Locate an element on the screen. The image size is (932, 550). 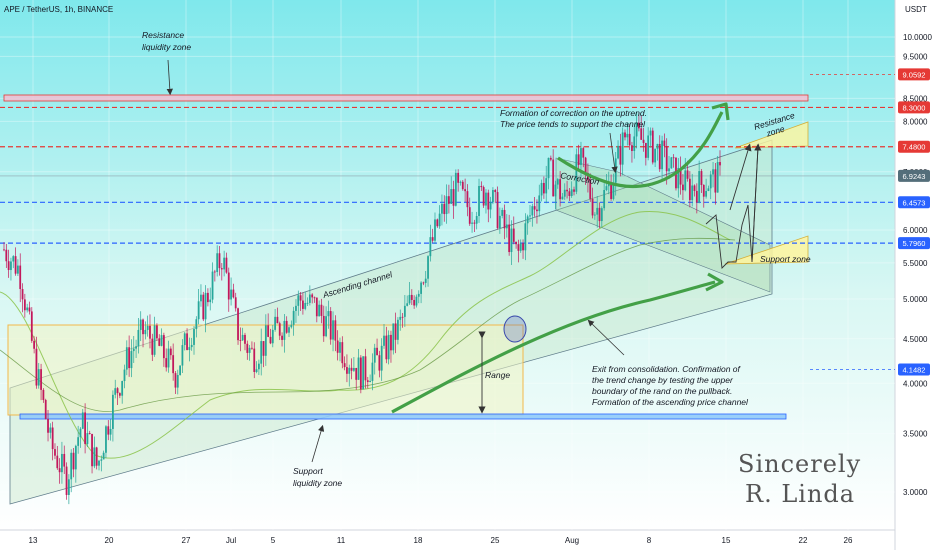
correction-pointer is located at coordinates (613, 153).